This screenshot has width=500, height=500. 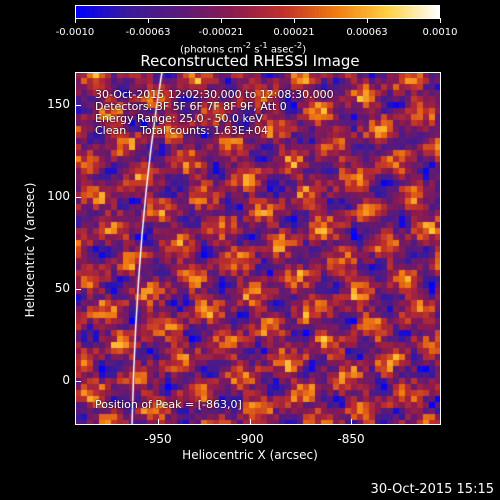 What do you see at coordinates (168, 404) in the screenshot?
I see `peak-position: Position of Peak = [-863,0]` at bounding box center [168, 404].